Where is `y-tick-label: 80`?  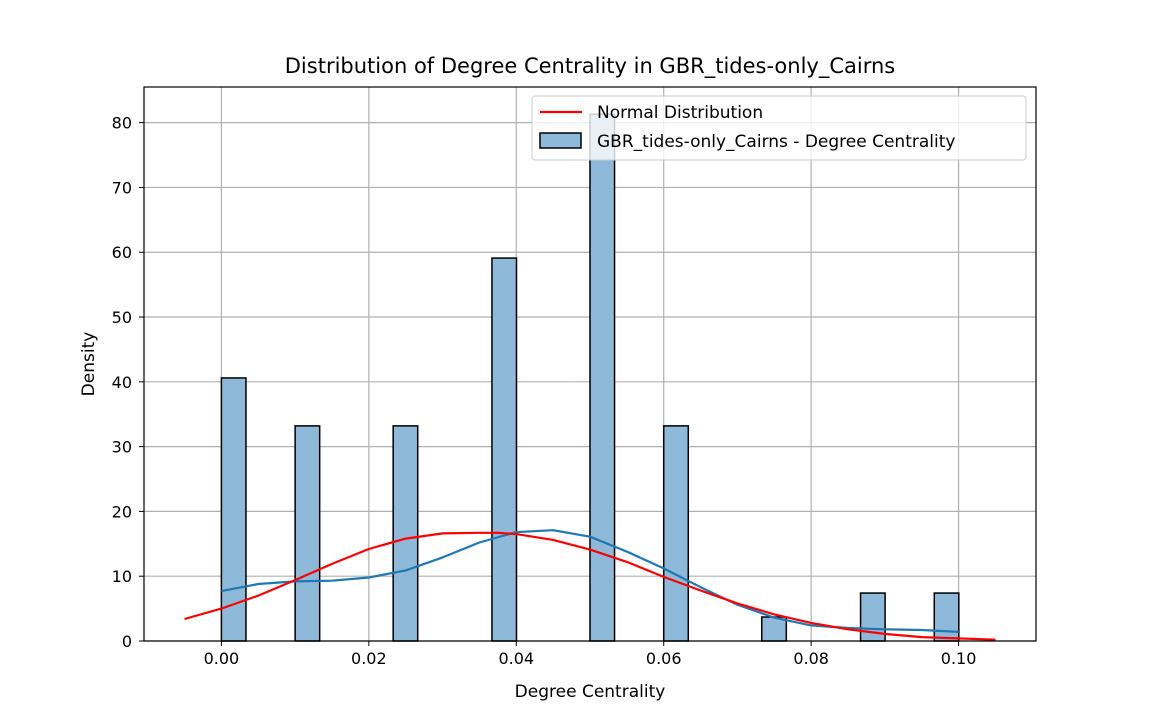
y-tick-label: 80 is located at coordinates (122, 123).